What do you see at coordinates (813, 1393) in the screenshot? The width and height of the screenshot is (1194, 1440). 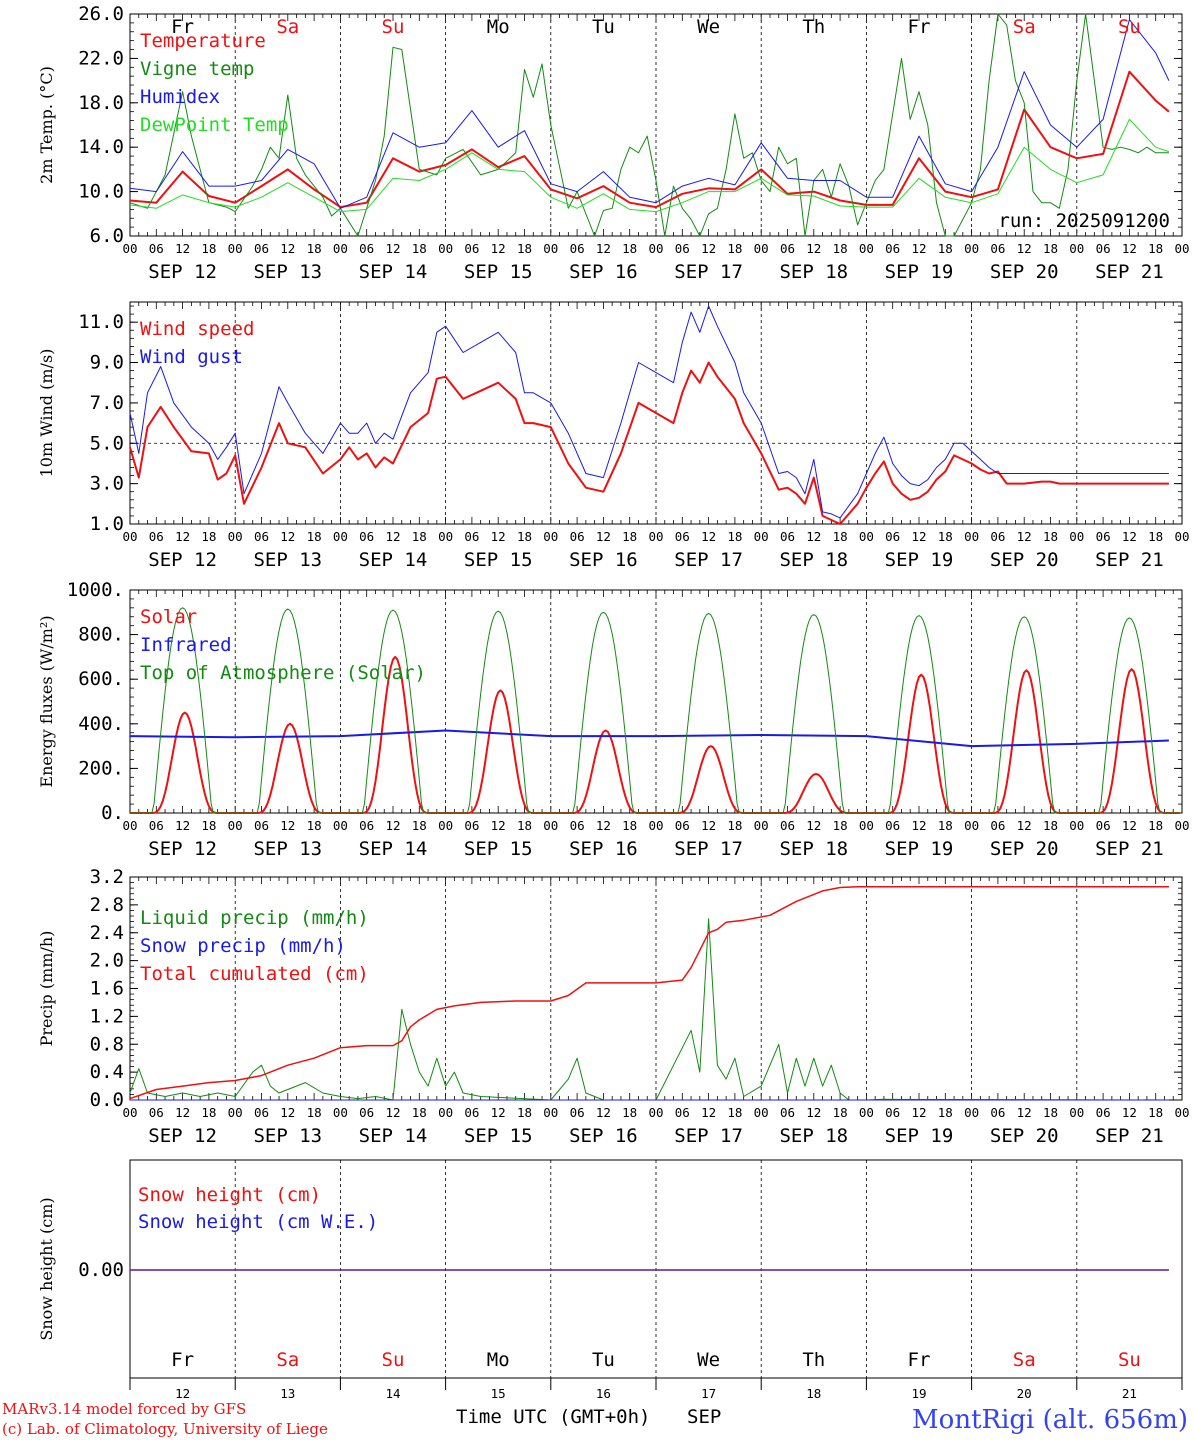 I see `day-number: 18` at bounding box center [813, 1393].